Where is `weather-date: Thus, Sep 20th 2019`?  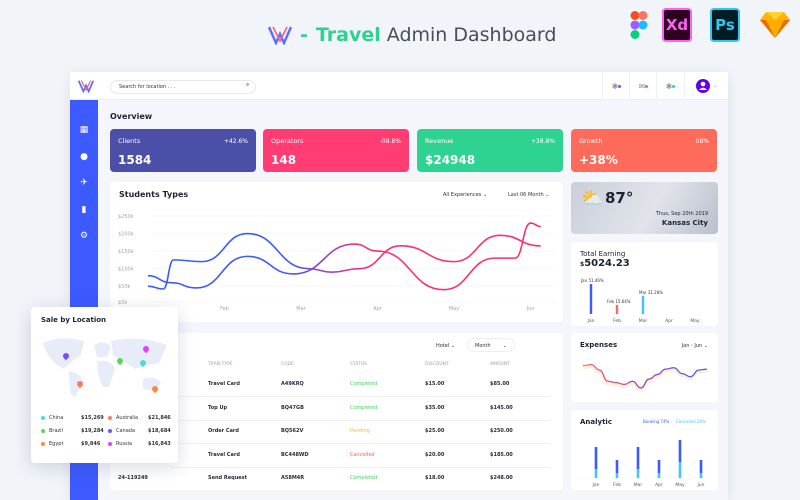
weather-date: Thus, Sep 20th 2019 is located at coordinates (682, 214).